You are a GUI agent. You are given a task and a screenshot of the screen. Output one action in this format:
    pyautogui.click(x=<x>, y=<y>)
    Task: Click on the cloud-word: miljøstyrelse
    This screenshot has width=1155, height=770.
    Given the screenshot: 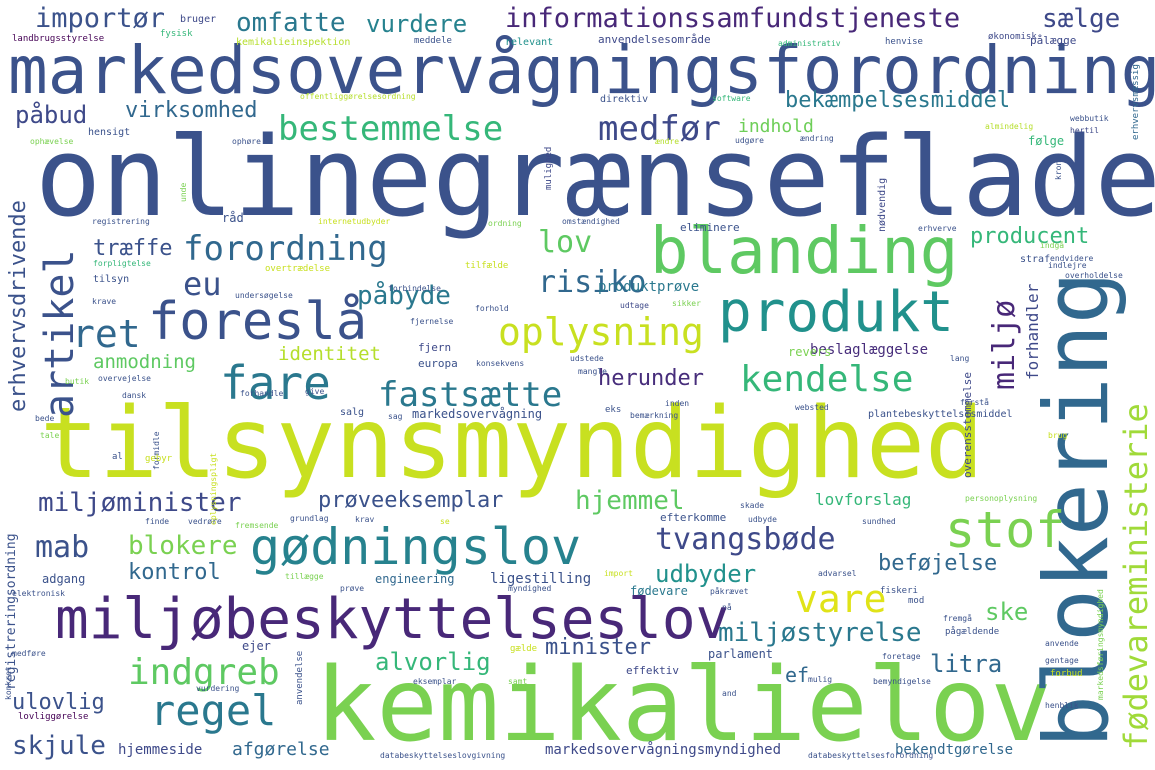 What is the action you would take?
    pyautogui.click(x=820, y=633)
    